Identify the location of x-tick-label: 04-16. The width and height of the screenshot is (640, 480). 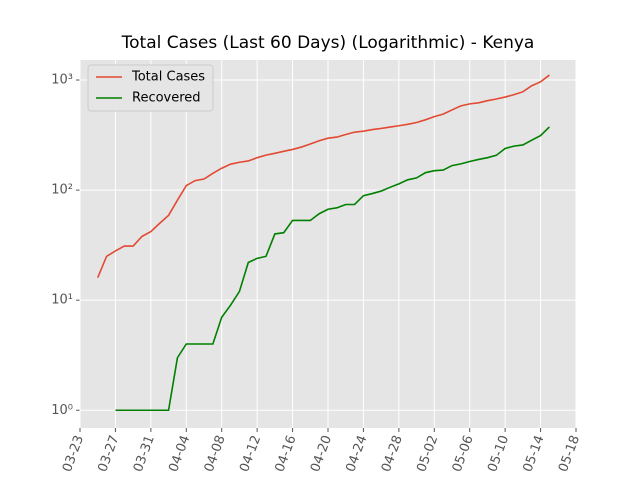
(286, 453).